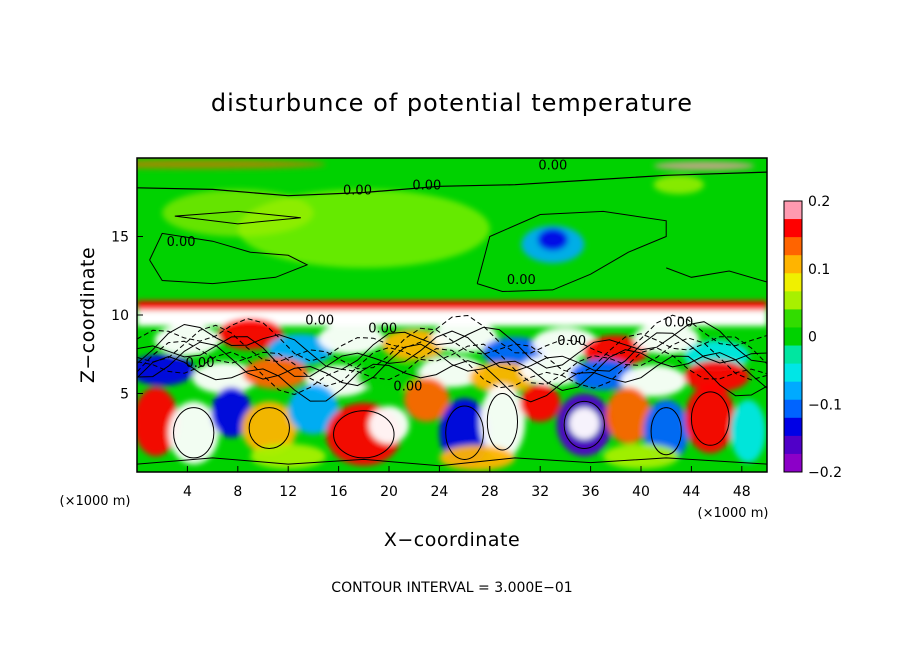 Image resolution: width=904 pixels, height=654 pixels. I want to click on colorbar, so click(793, 336).